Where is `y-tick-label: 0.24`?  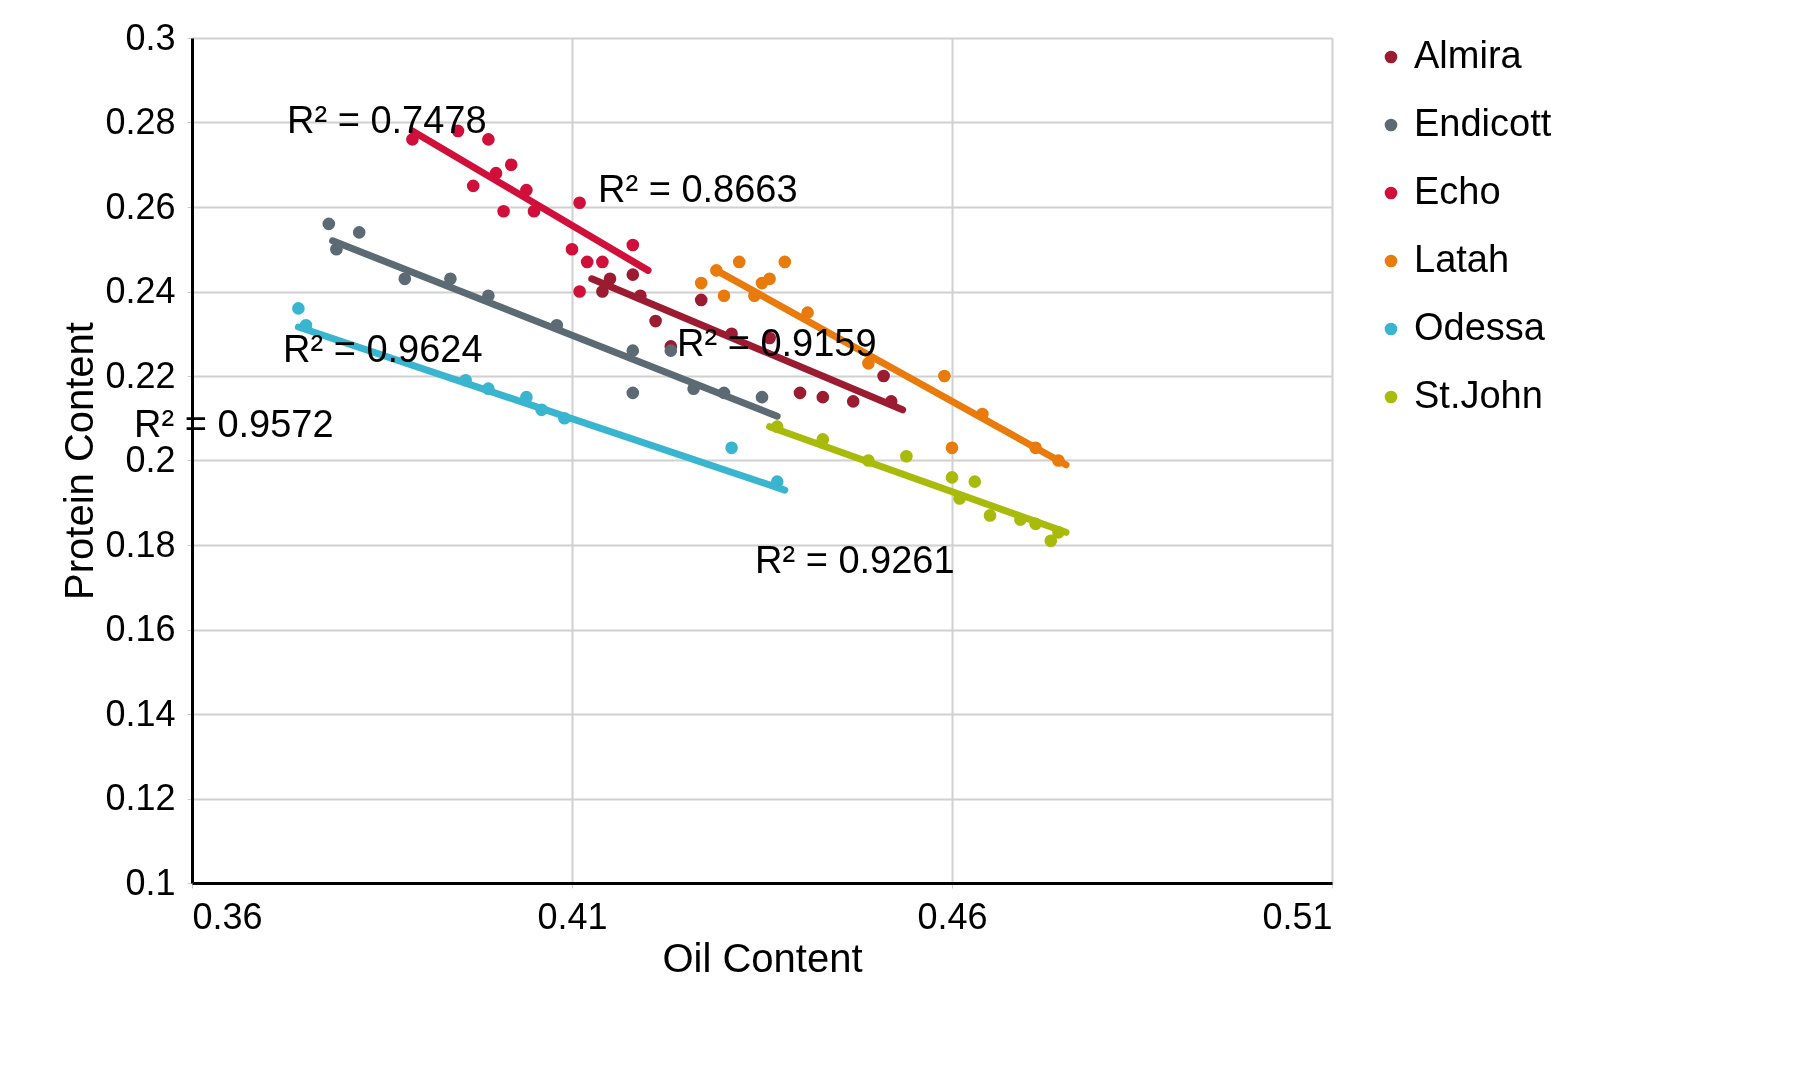 y-tick-label: 0.24 is located at coordinates (140, 290).